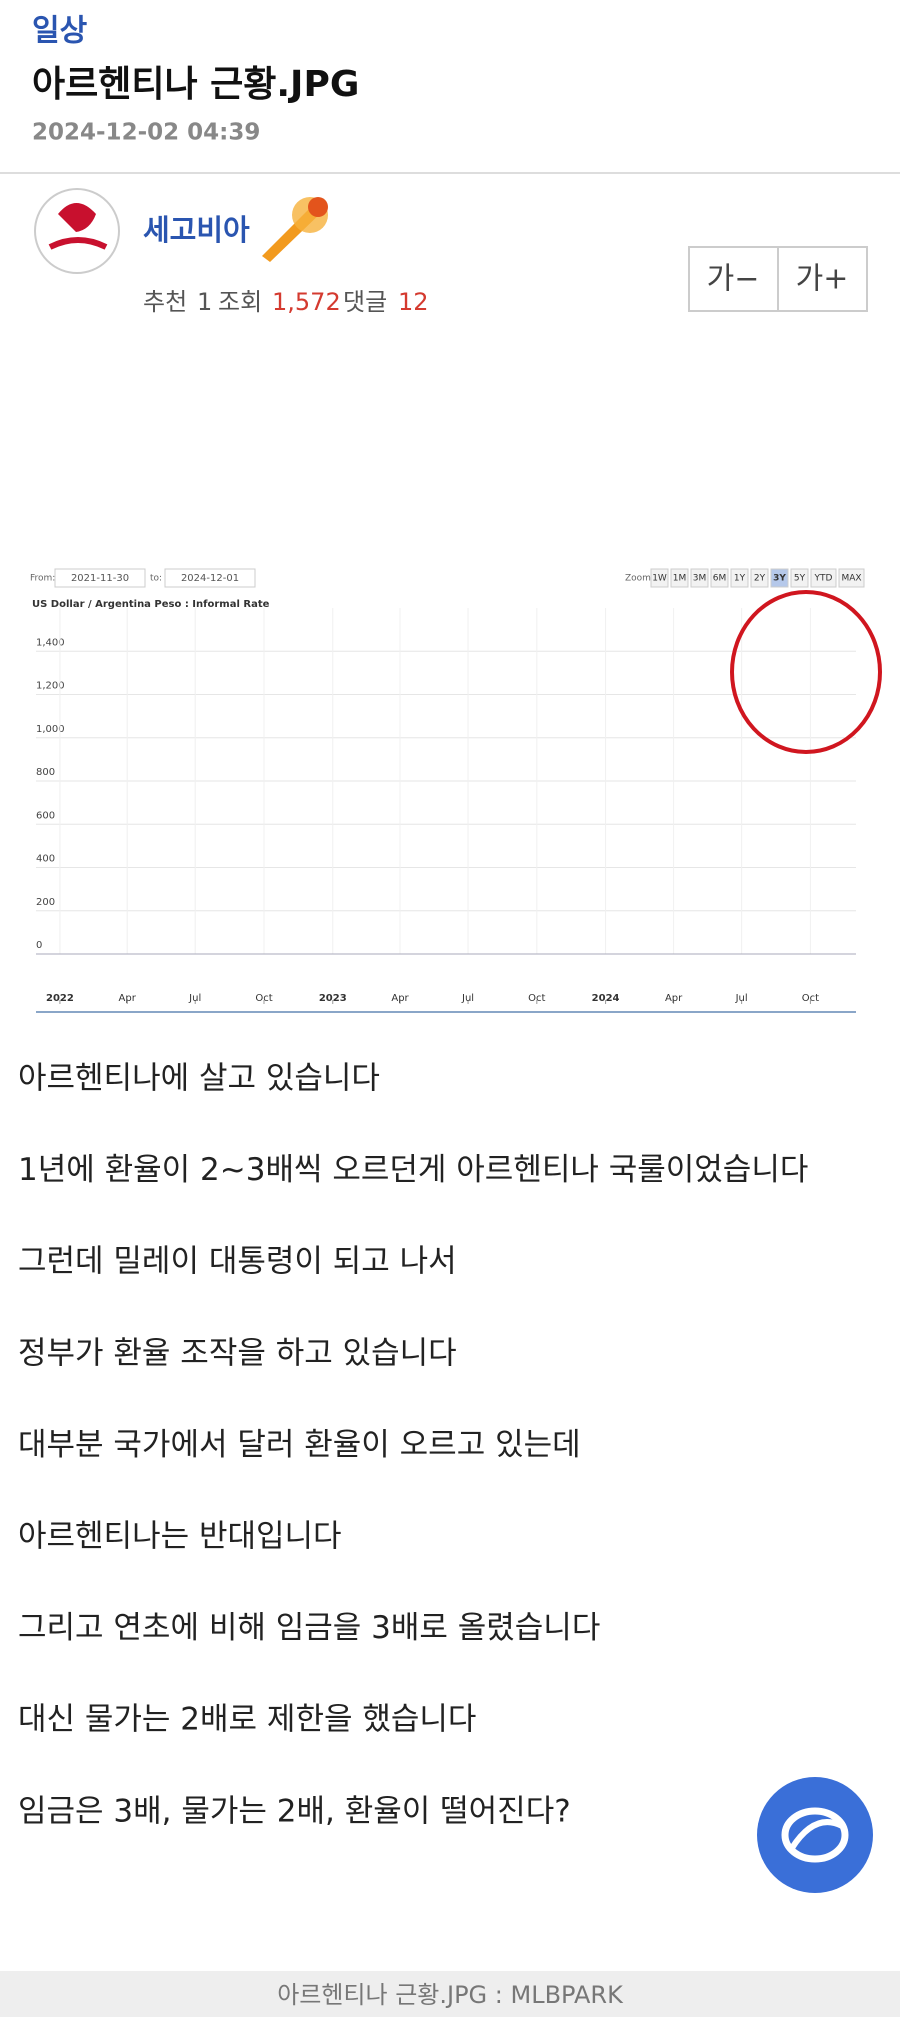 The height and width of the screenshot is (2017, 900). What do you see at coordinates (237, 1353) in the screenshot?
I see `body-paragraph: 정부가 환율 조작을 하고 있습니다` at bounding box center [237, 1353].